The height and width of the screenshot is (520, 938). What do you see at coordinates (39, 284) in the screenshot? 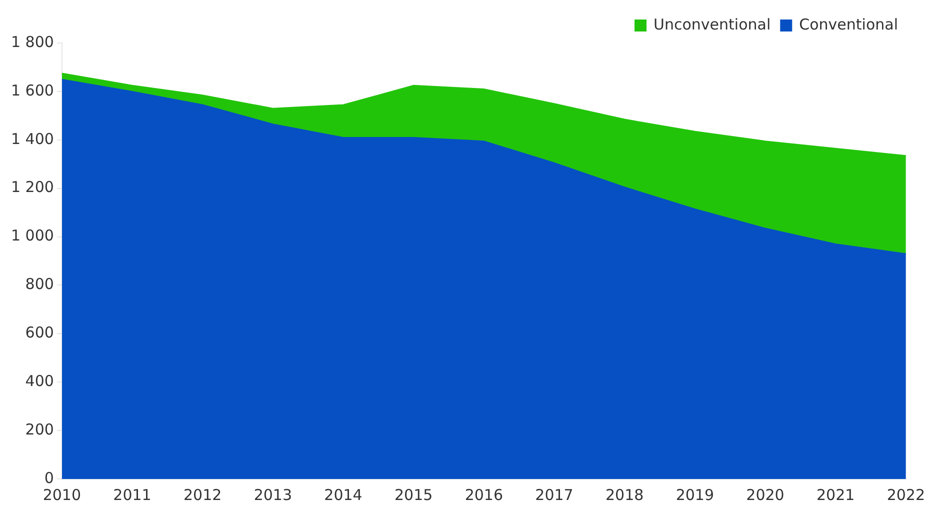
I see `y-tick-label: 800` at bounding box center [39, 284].